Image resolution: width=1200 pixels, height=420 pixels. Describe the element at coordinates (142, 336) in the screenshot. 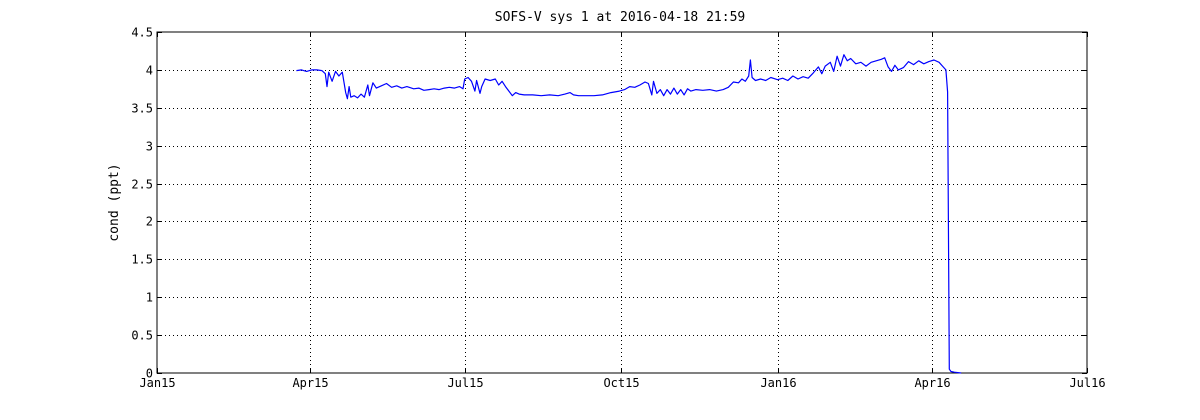

I see `y-tick-label: 0.5` at that location.